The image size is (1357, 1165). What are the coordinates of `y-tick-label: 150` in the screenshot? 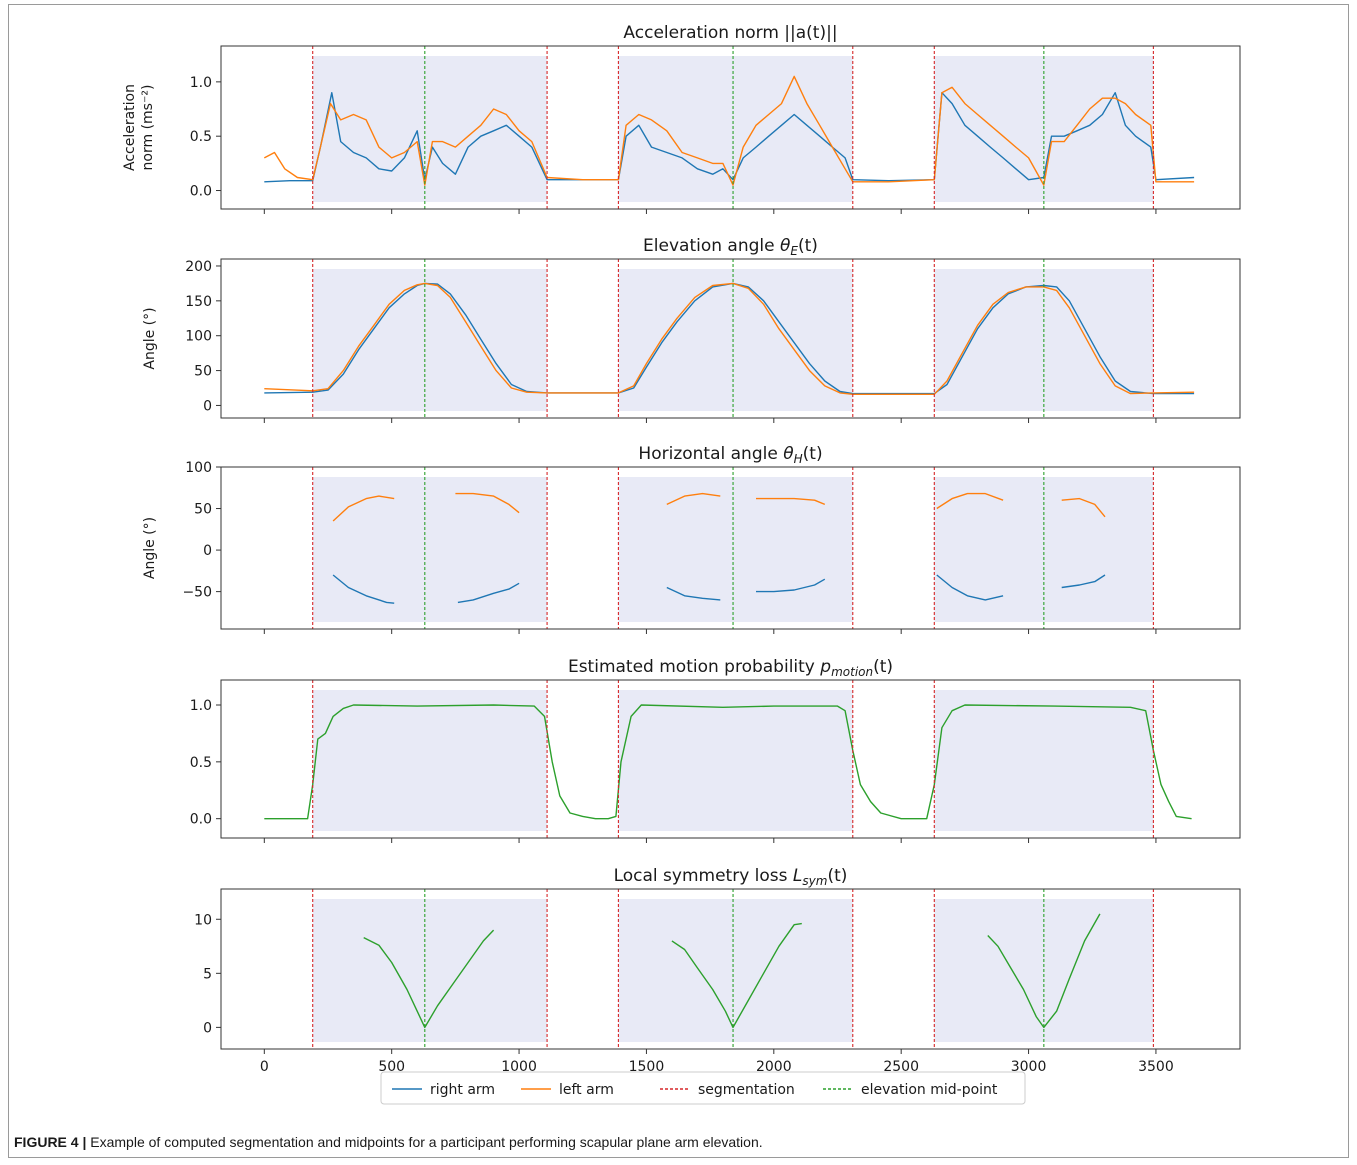 It's located at (198, 302).